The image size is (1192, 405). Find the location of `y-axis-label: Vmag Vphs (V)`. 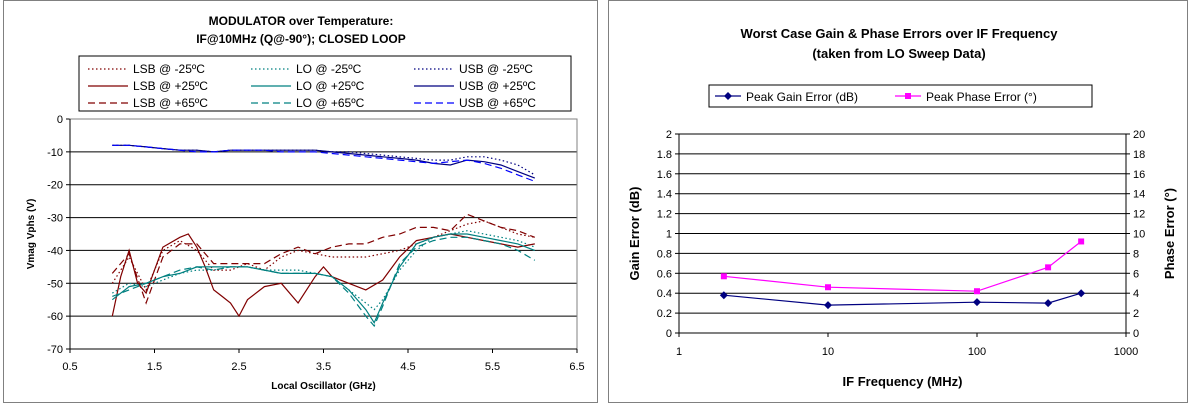

y-axis-label: Vmag Vphs (V) is located at coordinates (31, 234).